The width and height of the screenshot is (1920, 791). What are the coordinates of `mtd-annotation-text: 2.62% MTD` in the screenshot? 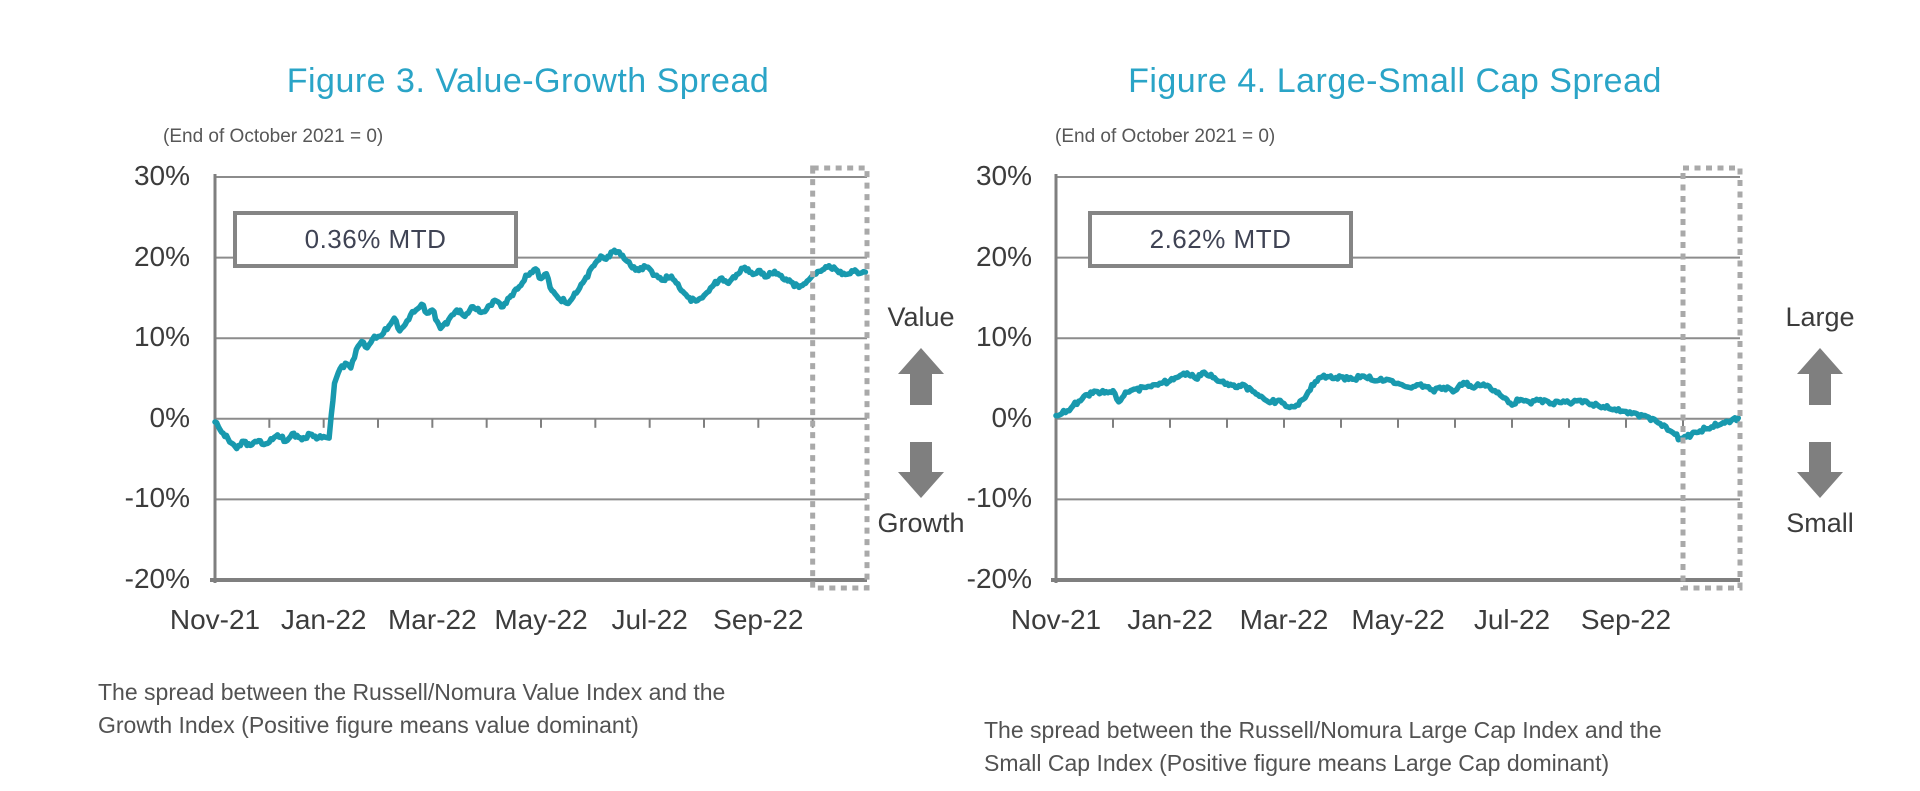 It's located at (1220, 239).